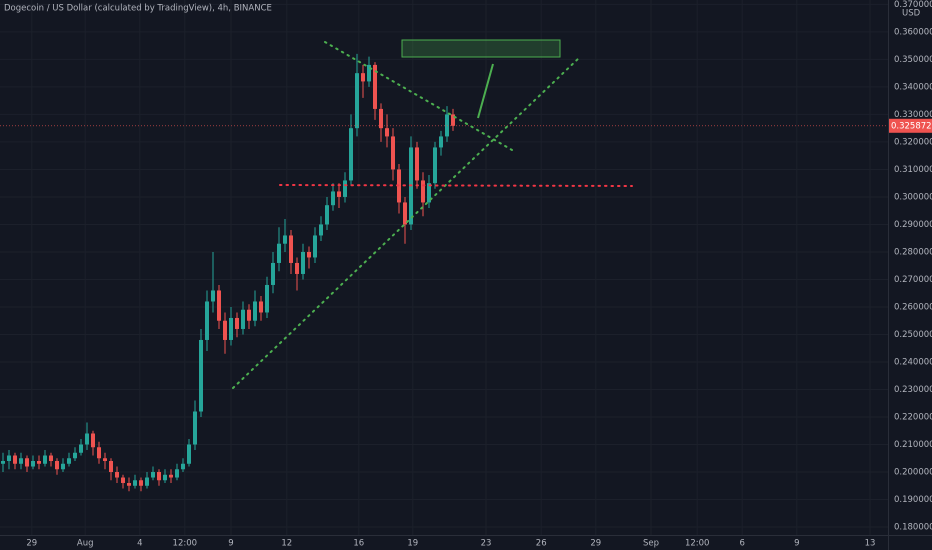 The width and height of the screenshot is (932, 550). What do you see at coordinates (913, 60) in the screenshot?
I see `y-tick-label: 0.35000000` at bounding box center [913, 60].